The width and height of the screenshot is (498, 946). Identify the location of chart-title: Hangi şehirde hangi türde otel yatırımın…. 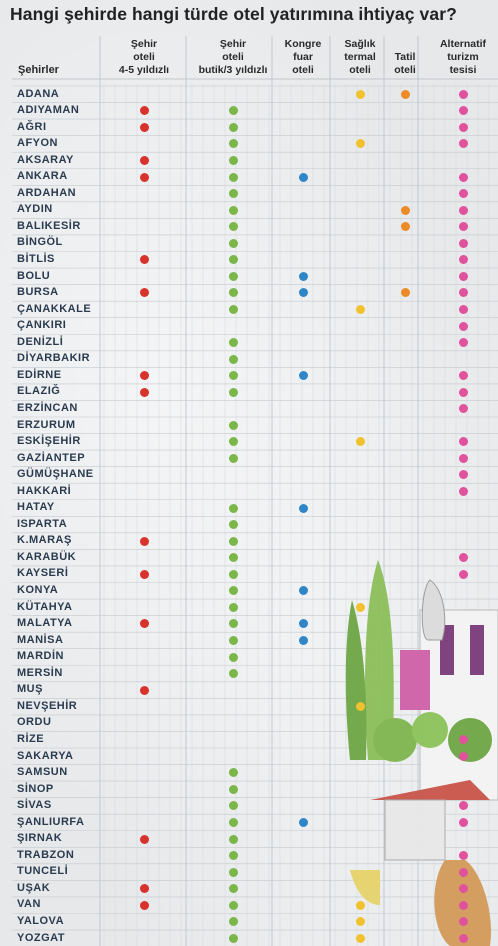
(233, 14).